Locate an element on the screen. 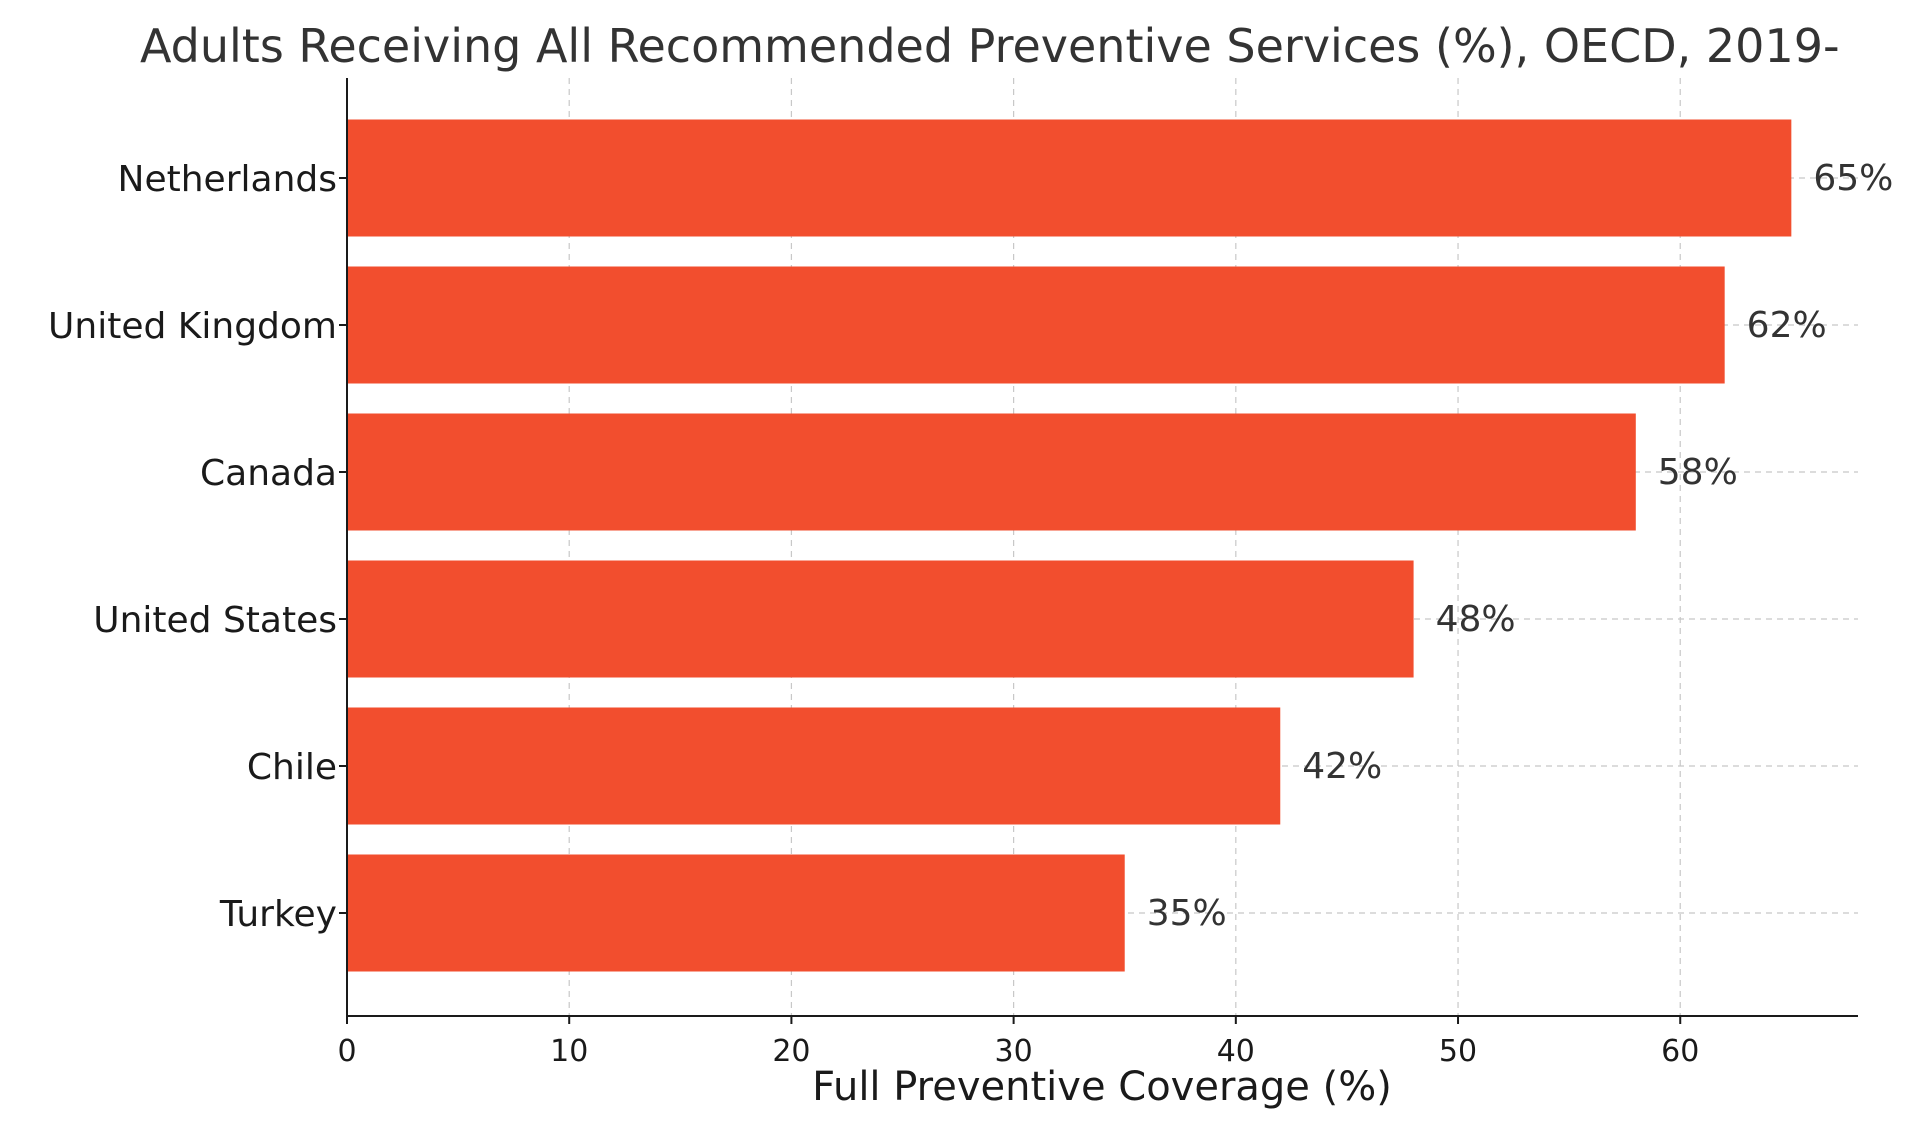  data-label: 58% is located at coordinates (1698, 472).